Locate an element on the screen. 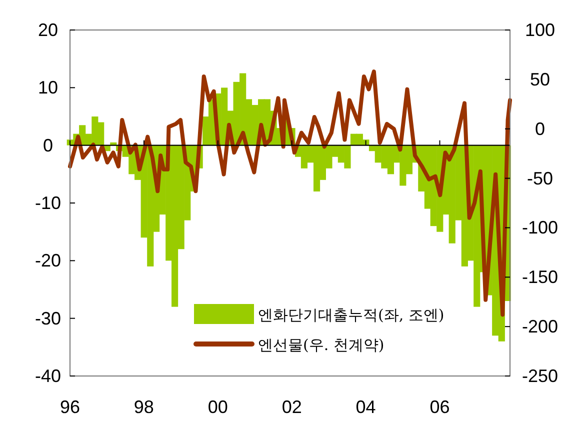  x-tick-label: 06 is located at coordinates (440, 407).